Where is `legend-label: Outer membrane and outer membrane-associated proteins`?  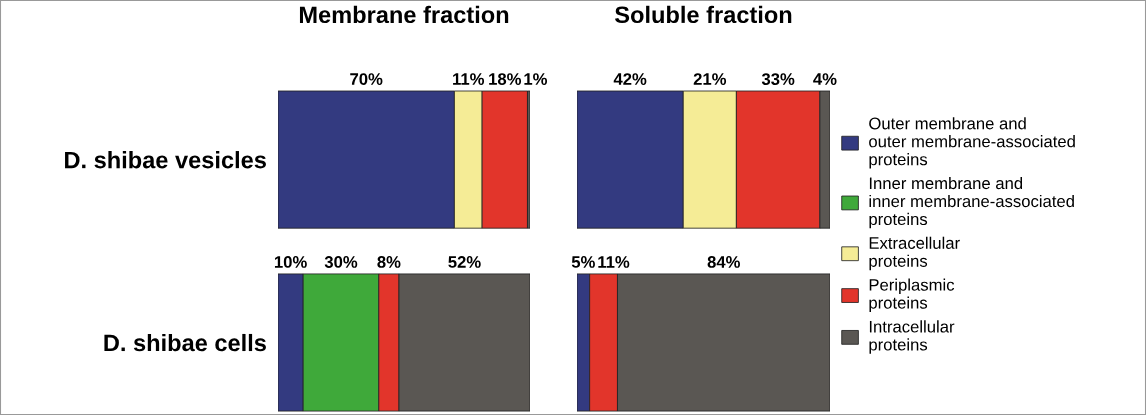
legend-label: Outer membrane and outer membrane-associated proteins is located at coordinates (972, 143).